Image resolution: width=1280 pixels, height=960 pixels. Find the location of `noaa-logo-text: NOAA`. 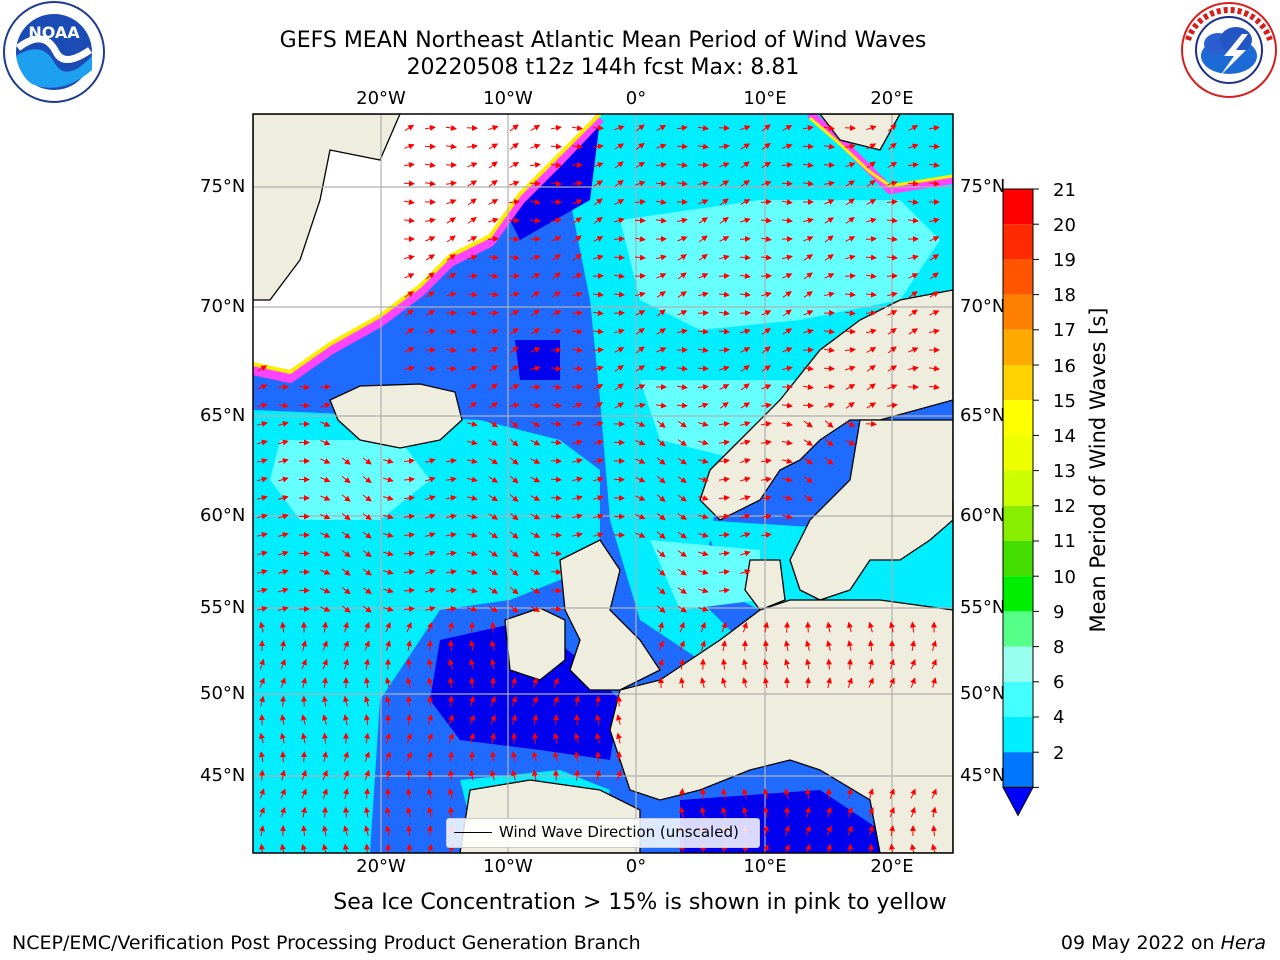

noaa-logo-text: NOAA is located at coordinates (54, 32).